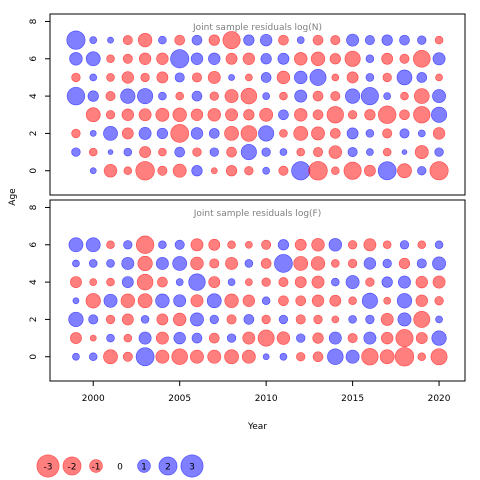 The width and height of the screenshot is (480, 480). Describe the element at coordinates (257, 214) in the screenshot. I see `panel-title: Joint sample residuals log(F)` at that location.